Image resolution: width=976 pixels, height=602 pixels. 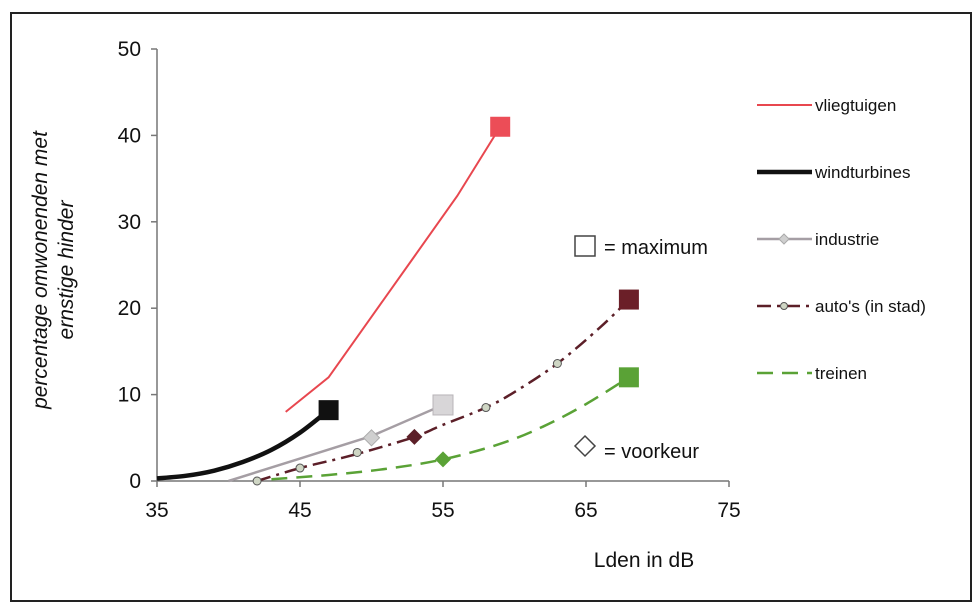 I want to click on y-tick-label: 30, so click(x=129, y=222).